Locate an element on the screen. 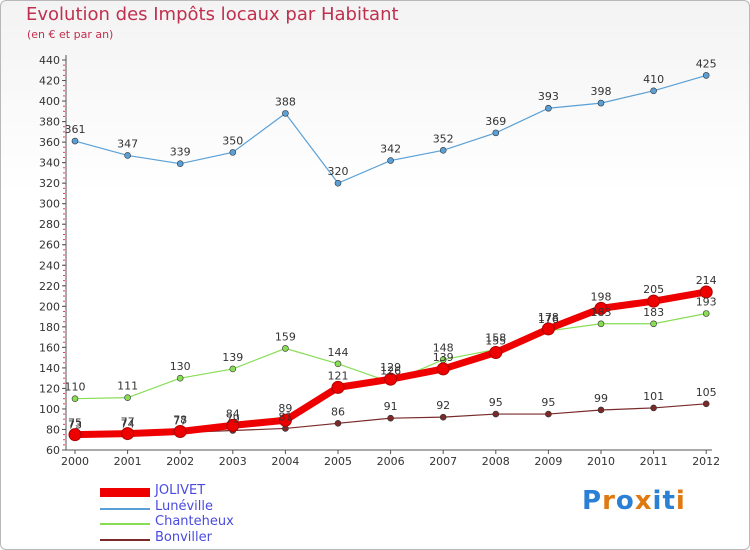 This screenshot has height=550, width=750. series-jolivet-data-label: 205 is located at coordinates (653, 289).